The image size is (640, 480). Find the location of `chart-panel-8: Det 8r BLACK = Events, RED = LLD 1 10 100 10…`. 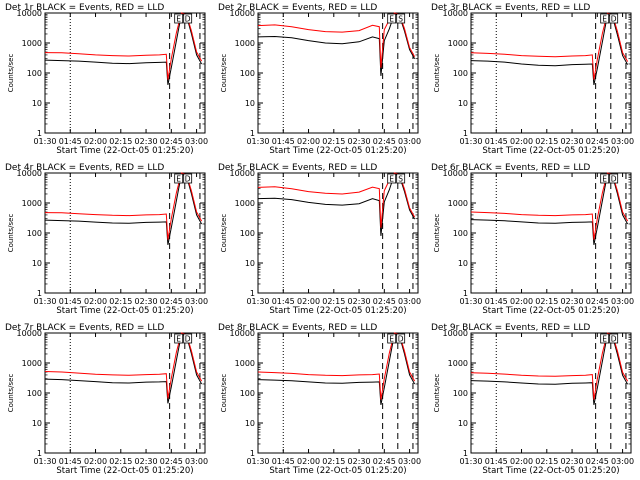

chart-panel-8: Det 8r BLACK = Events, RED = LLD 1 10 100 10… is located at coordinates (319, 399).